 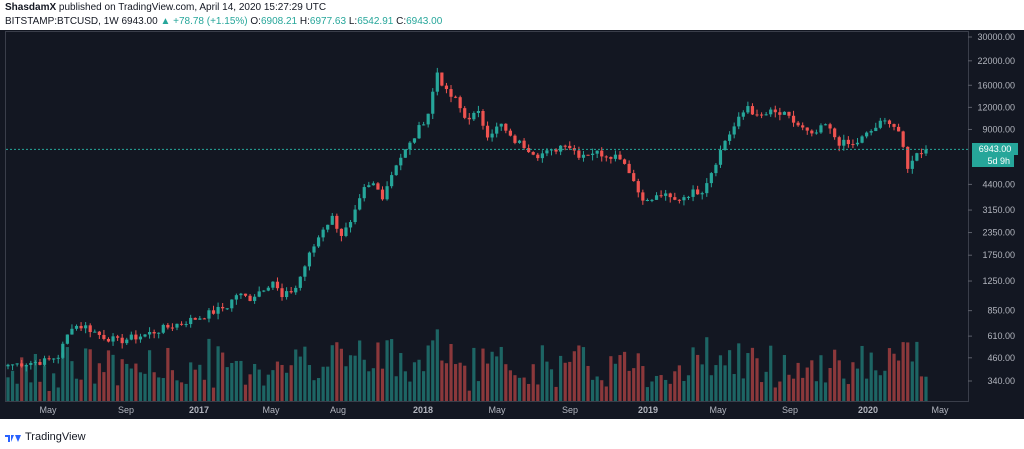 What do you see at coordinates (648, 410) in the screenshot?
I see `x-tick-label: 2019` at bounding box center [648, 410].